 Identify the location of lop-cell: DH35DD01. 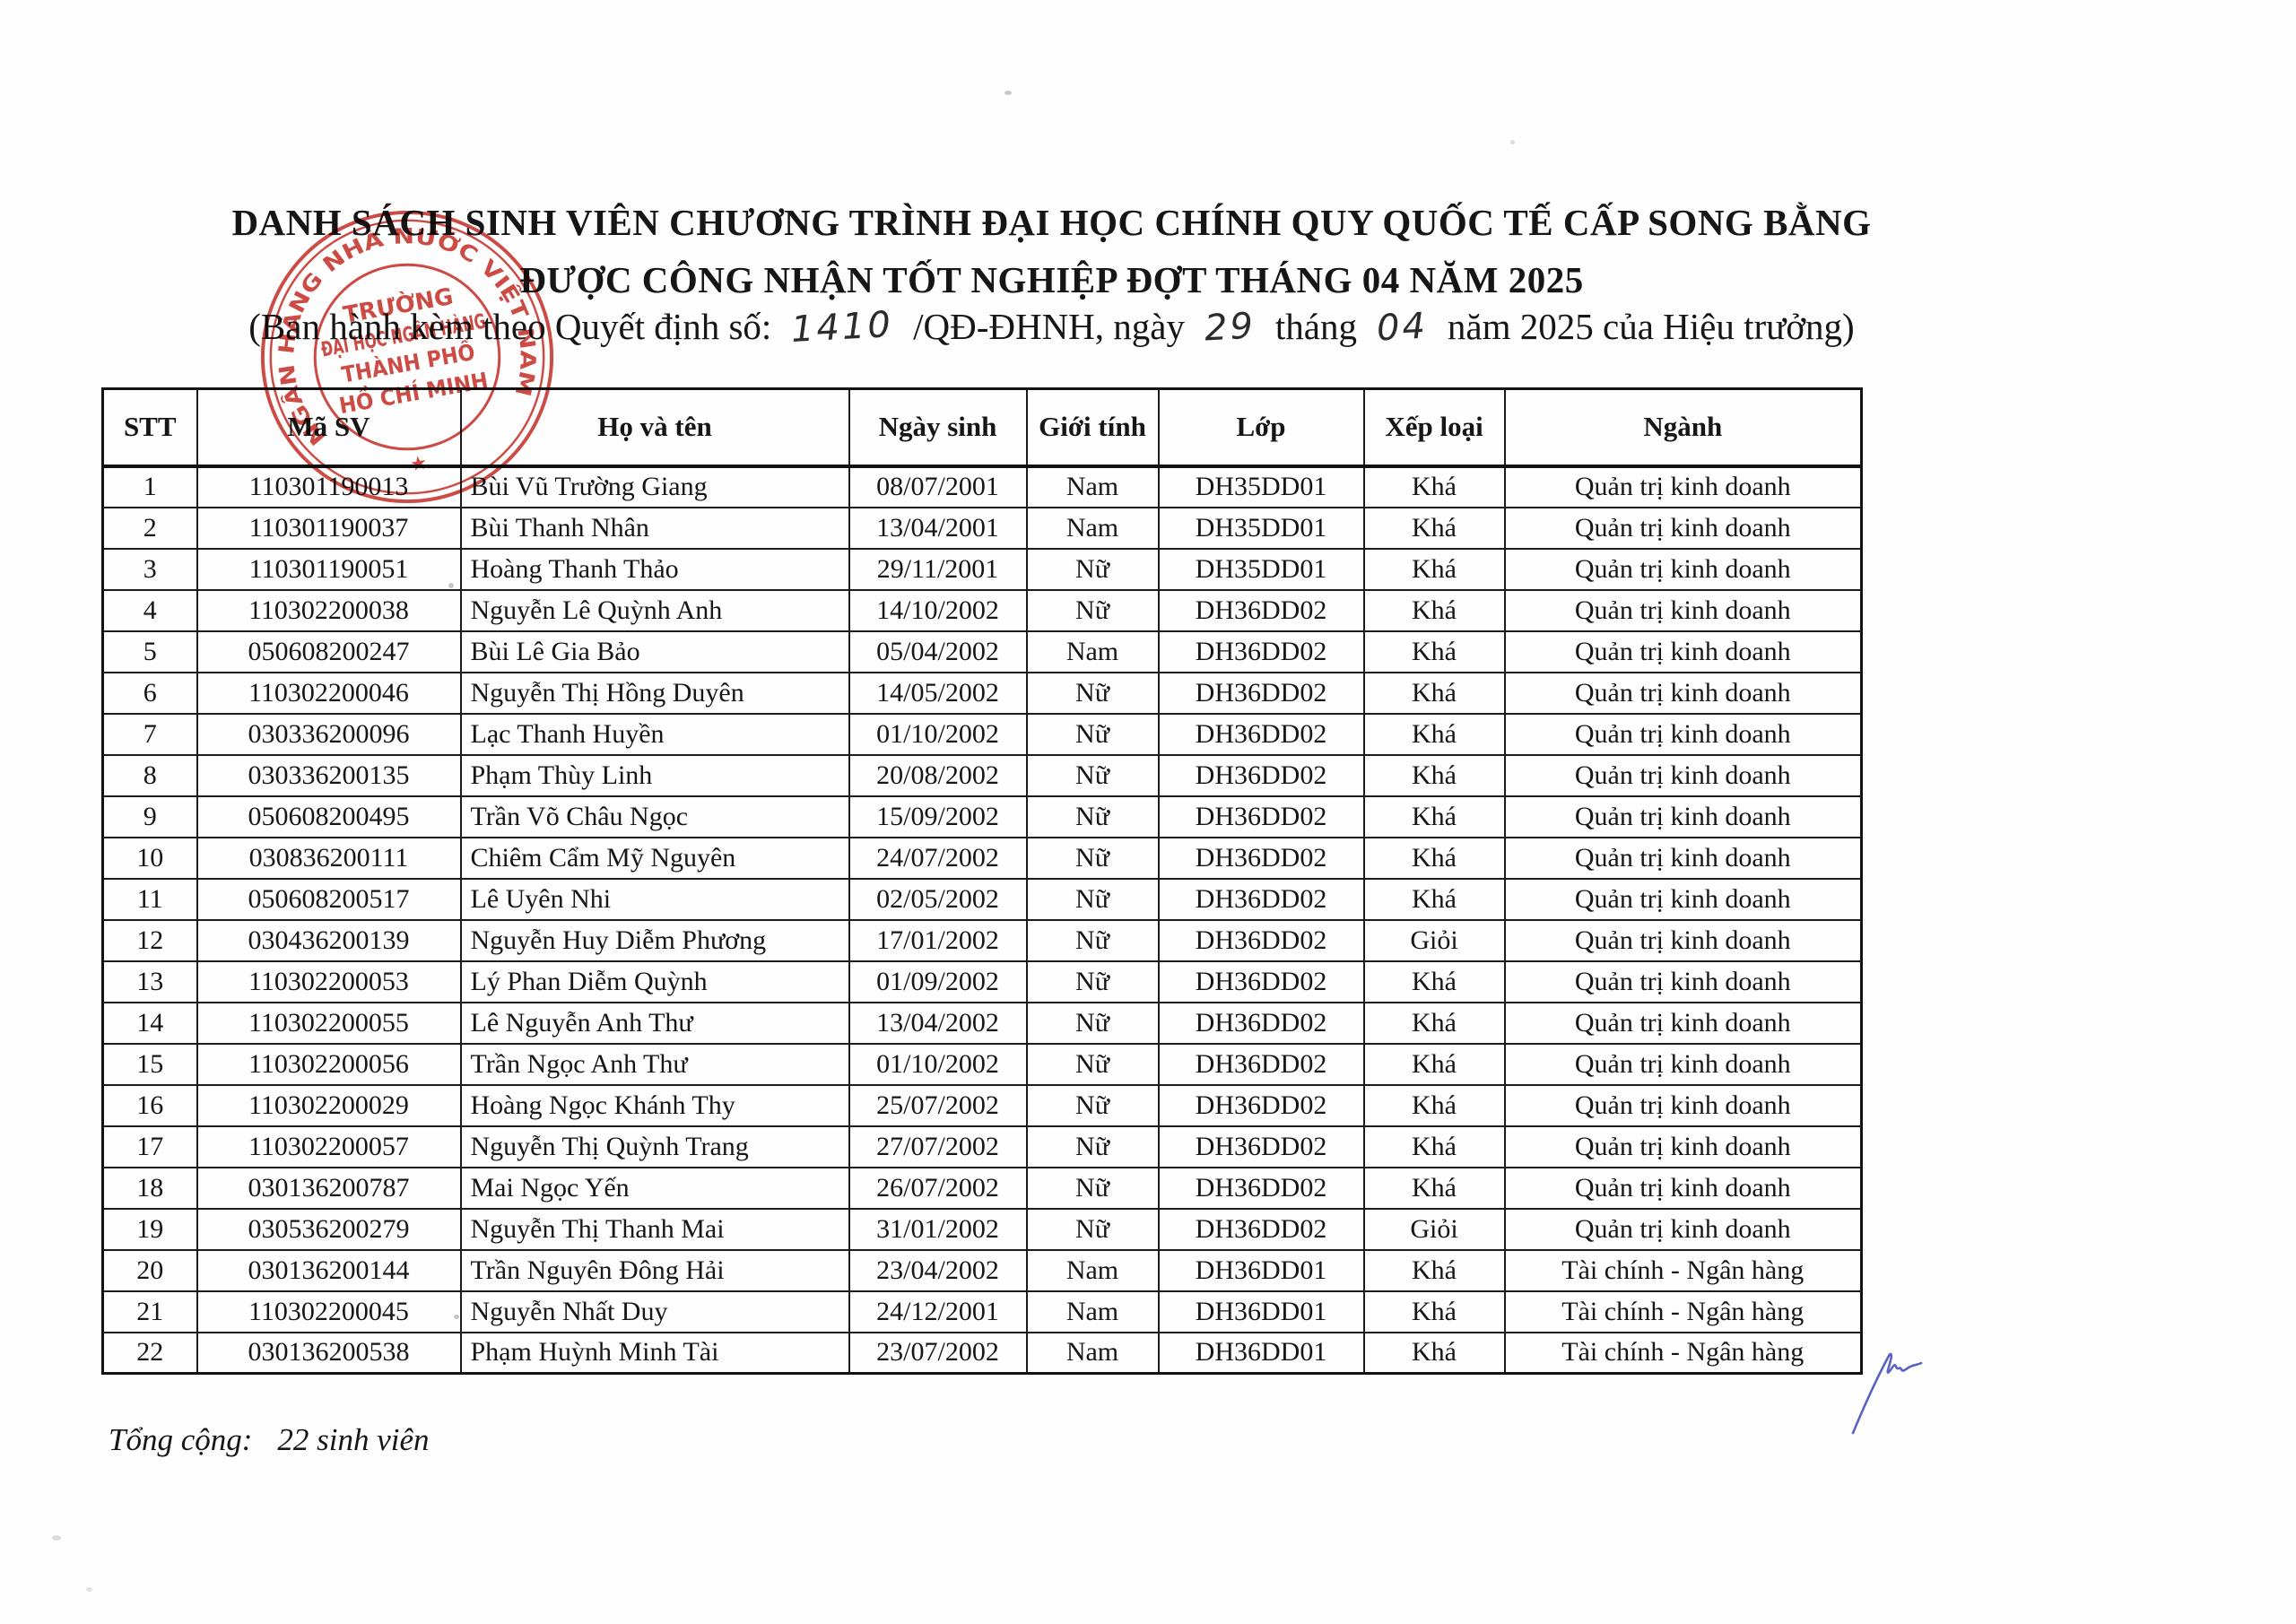
(1261, 486).